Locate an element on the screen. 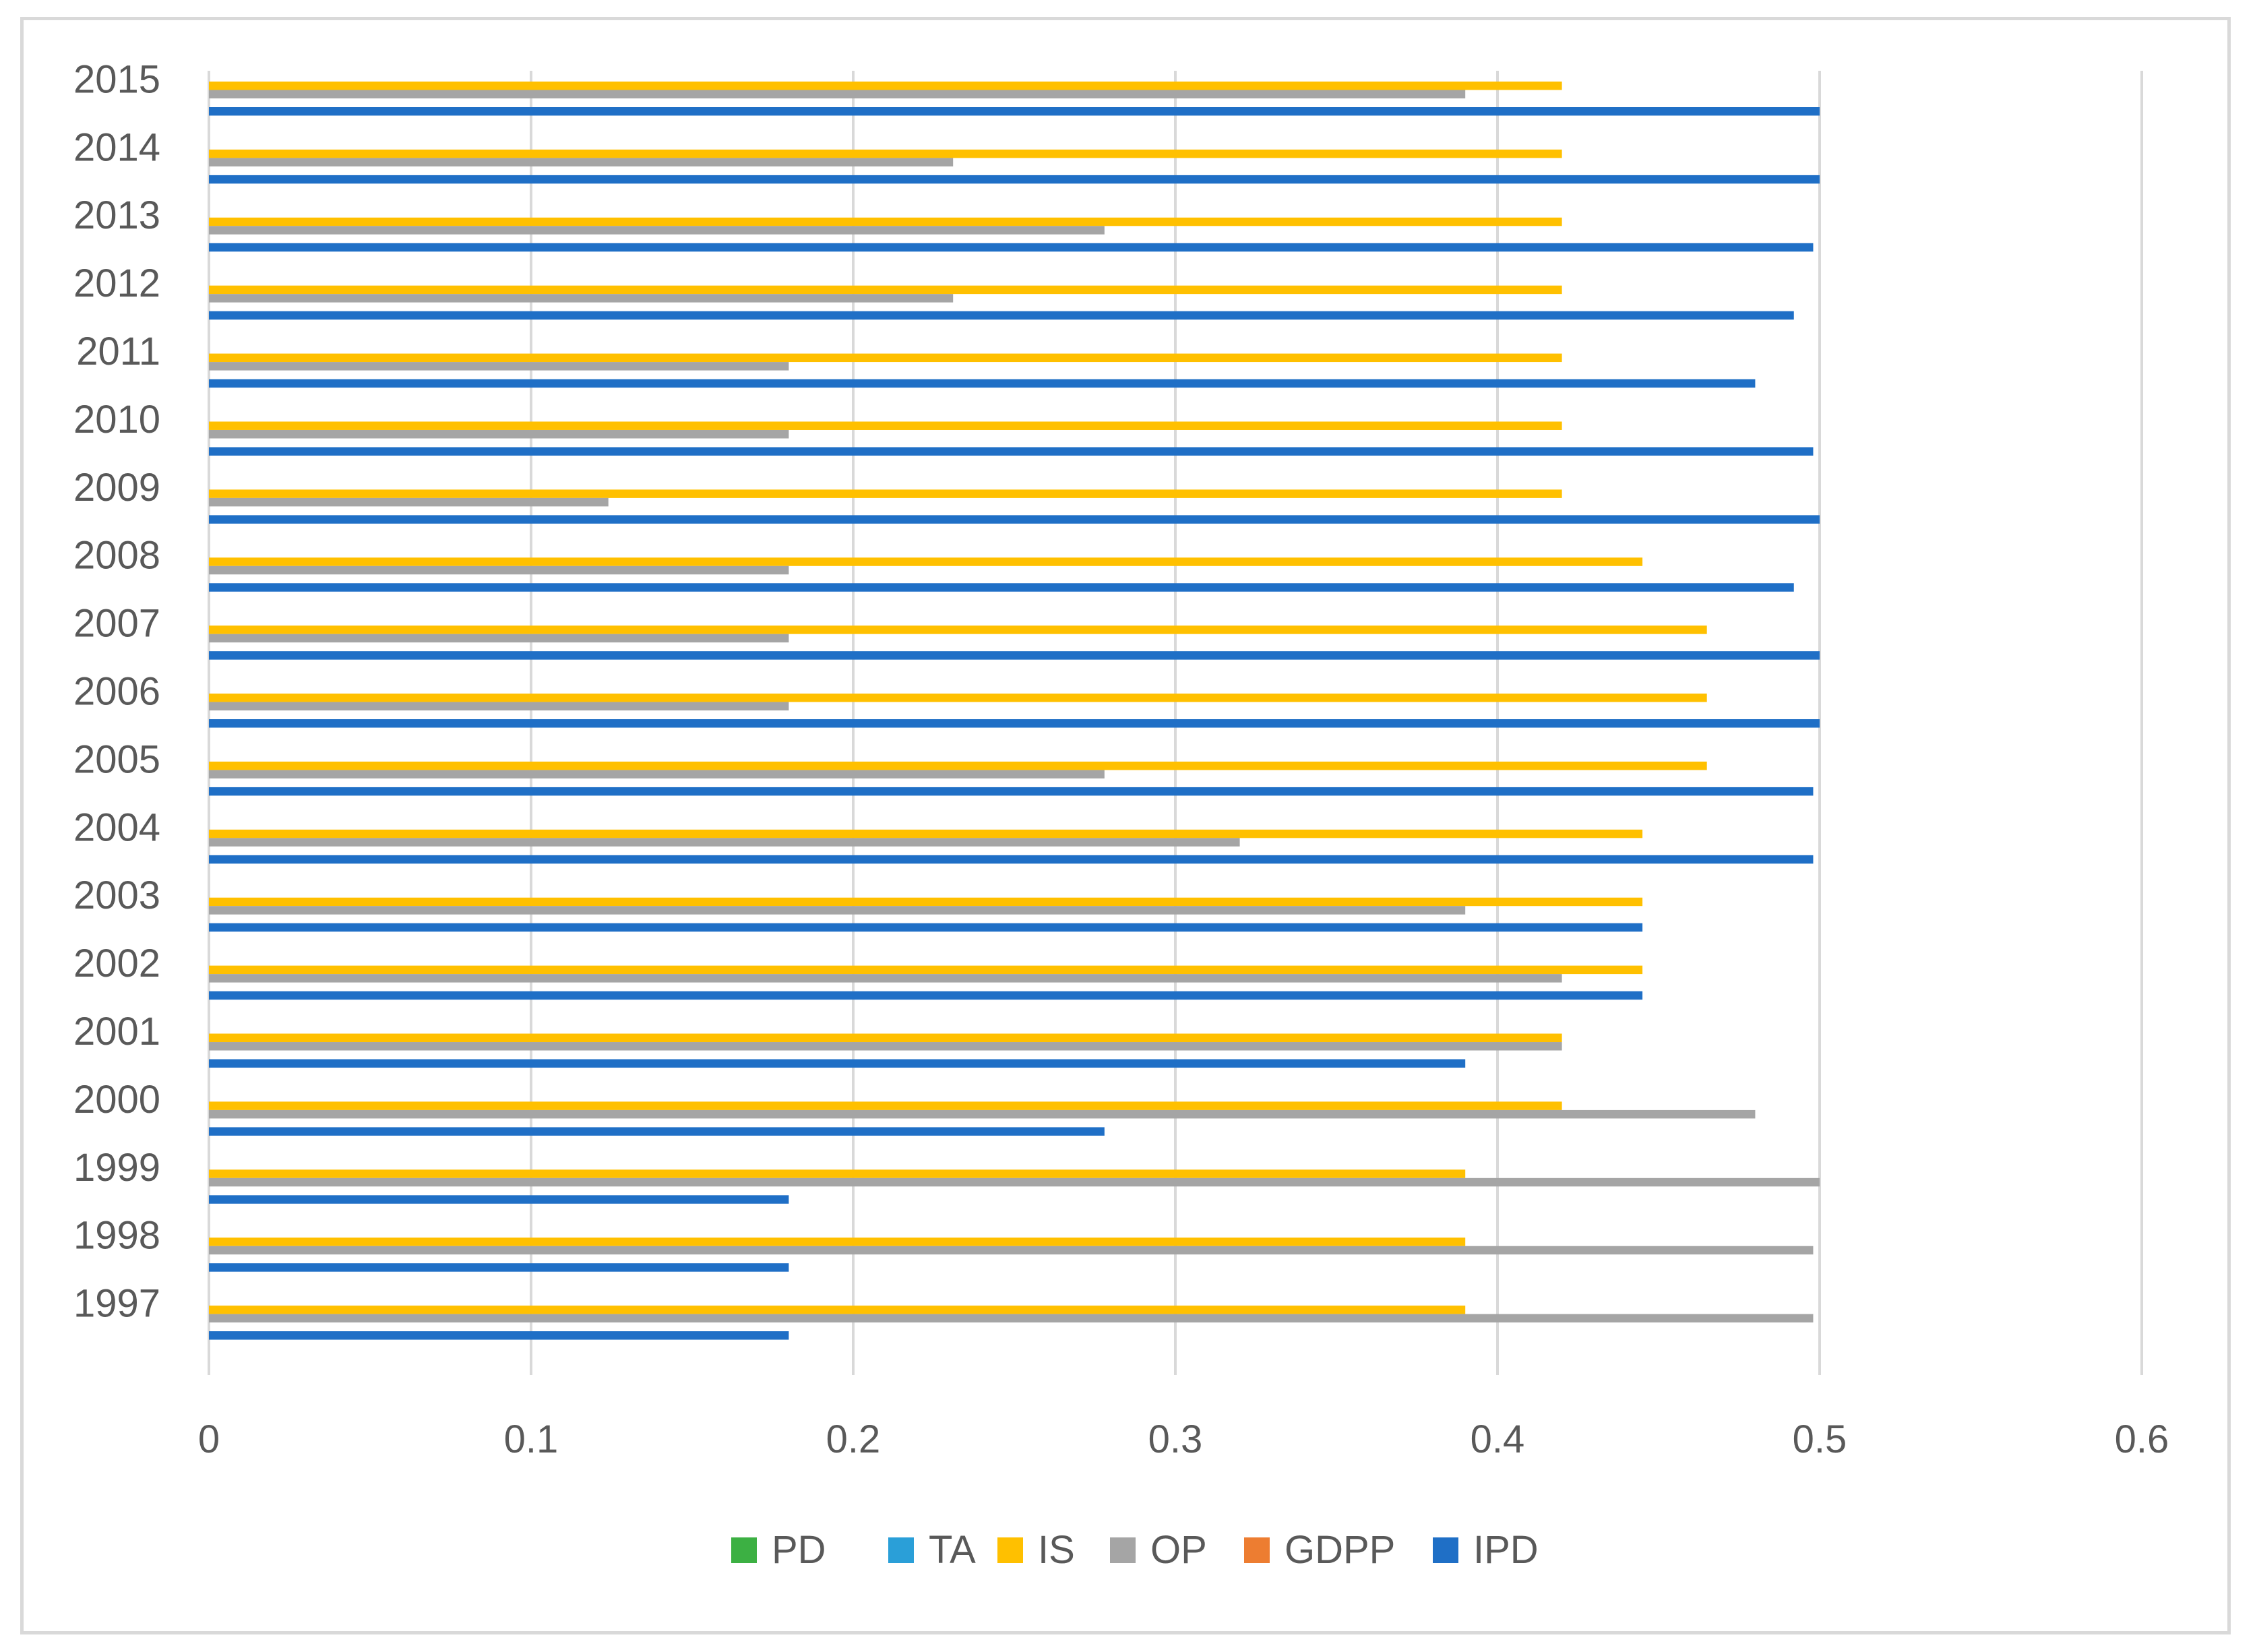 The height and width of the screenshot is (1652, 2255). bar-ipd-2004 is located at coordinates (1011, 859).